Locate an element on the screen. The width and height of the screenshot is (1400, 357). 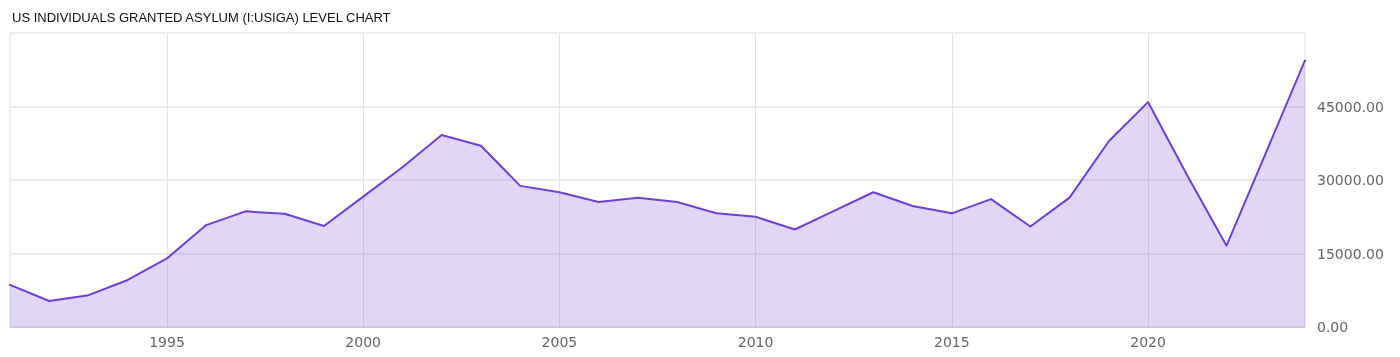
chart-title: US INDIVIDUALS GRANTED ASYLUM (I:USIGA) LEVEL CHART is located at coordinates (201, 17).